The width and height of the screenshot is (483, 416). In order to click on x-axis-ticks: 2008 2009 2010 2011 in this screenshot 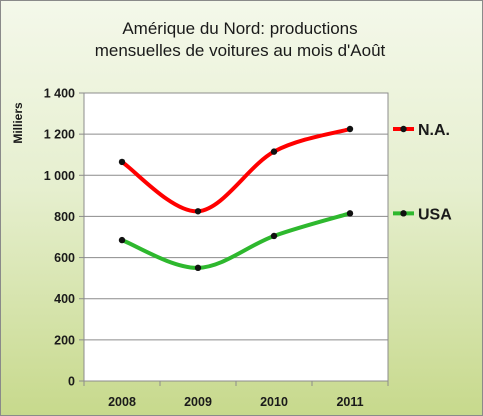, I will do `click(236, 395)`.